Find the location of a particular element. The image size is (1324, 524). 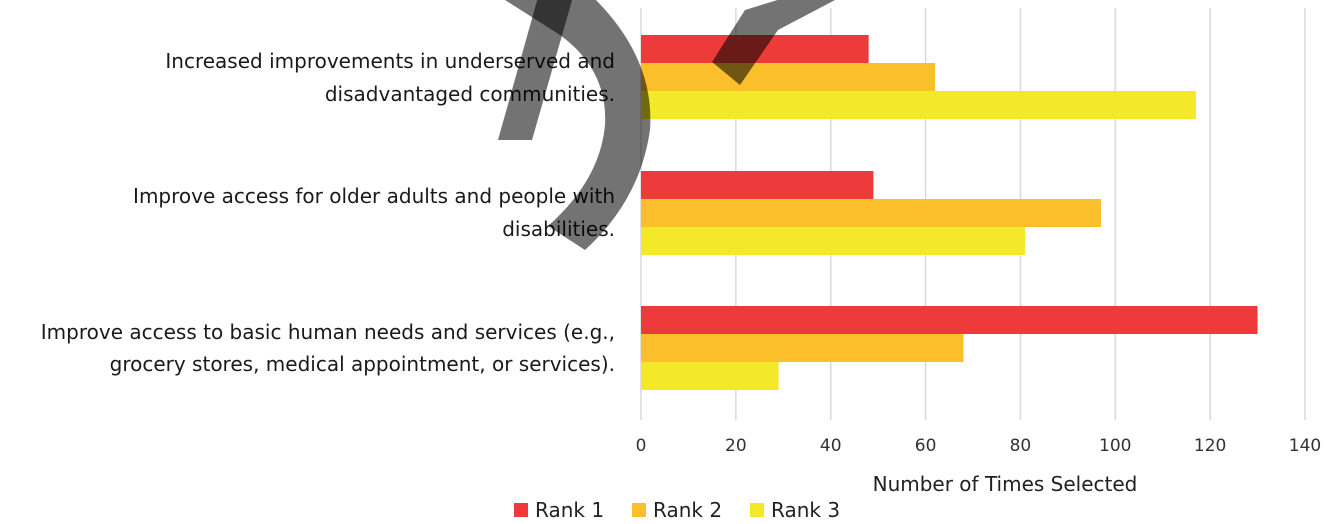

x-tick-label: 80 is located at coordinates (1021, 446).